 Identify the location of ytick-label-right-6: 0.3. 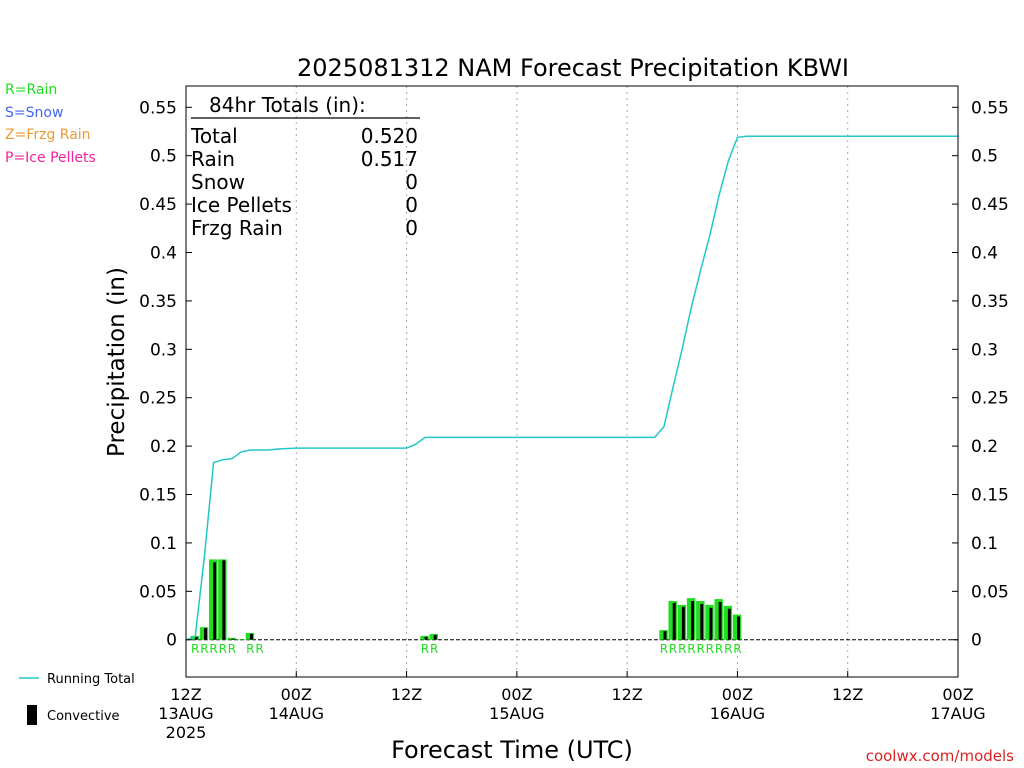
(984, 350).